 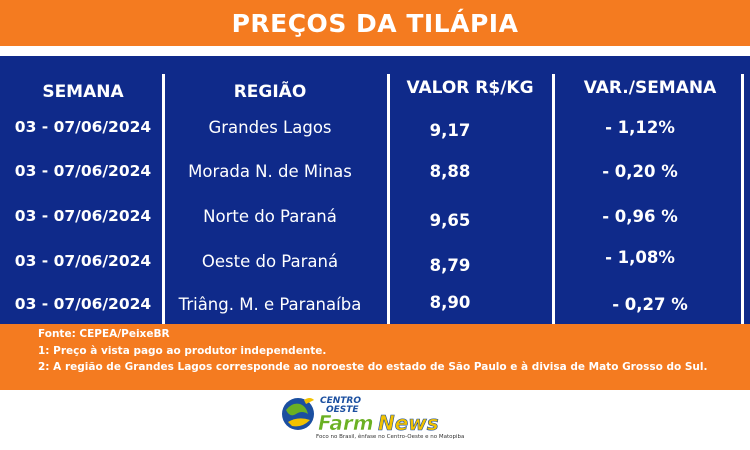 What do you see at coordinates (83, 92) in the screenshot?
I see `column-header-week: SEMANA` at bounding box center [83, 92].